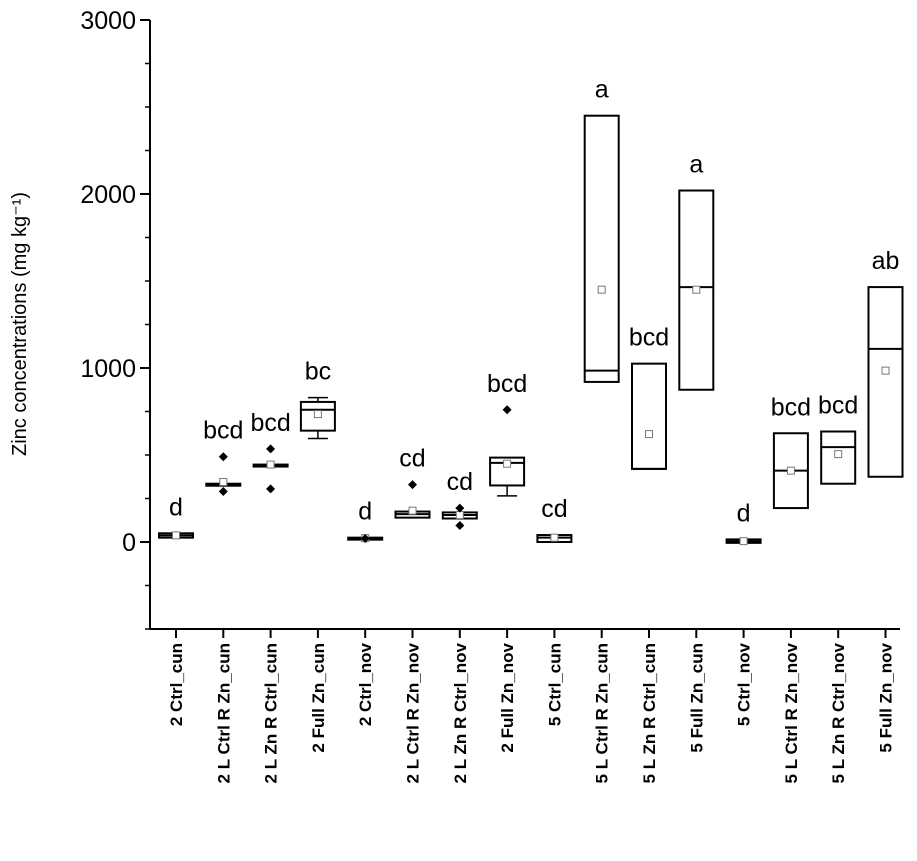  I want to click on significance-letter: bc, so click(318, 372).